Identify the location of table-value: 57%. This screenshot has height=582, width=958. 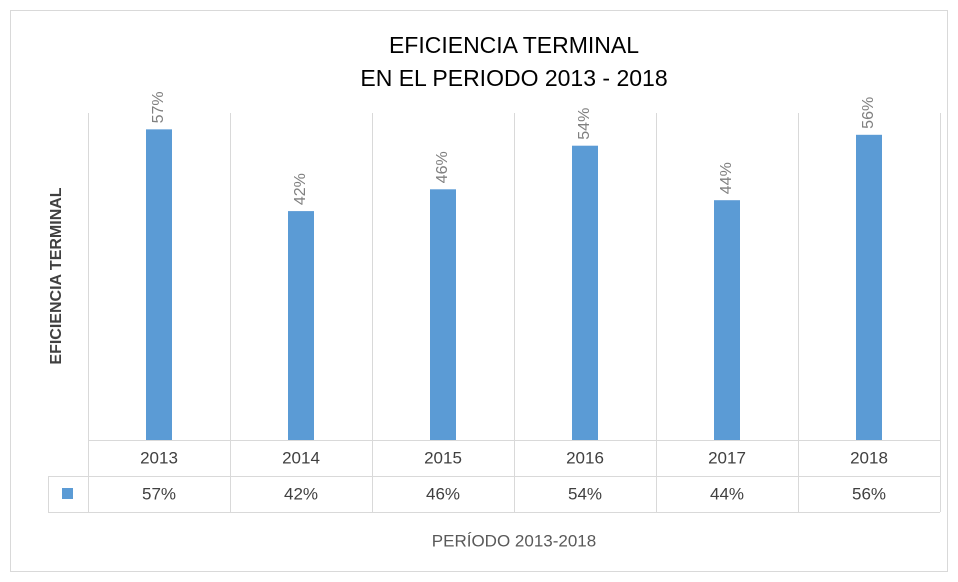
(159, 493).